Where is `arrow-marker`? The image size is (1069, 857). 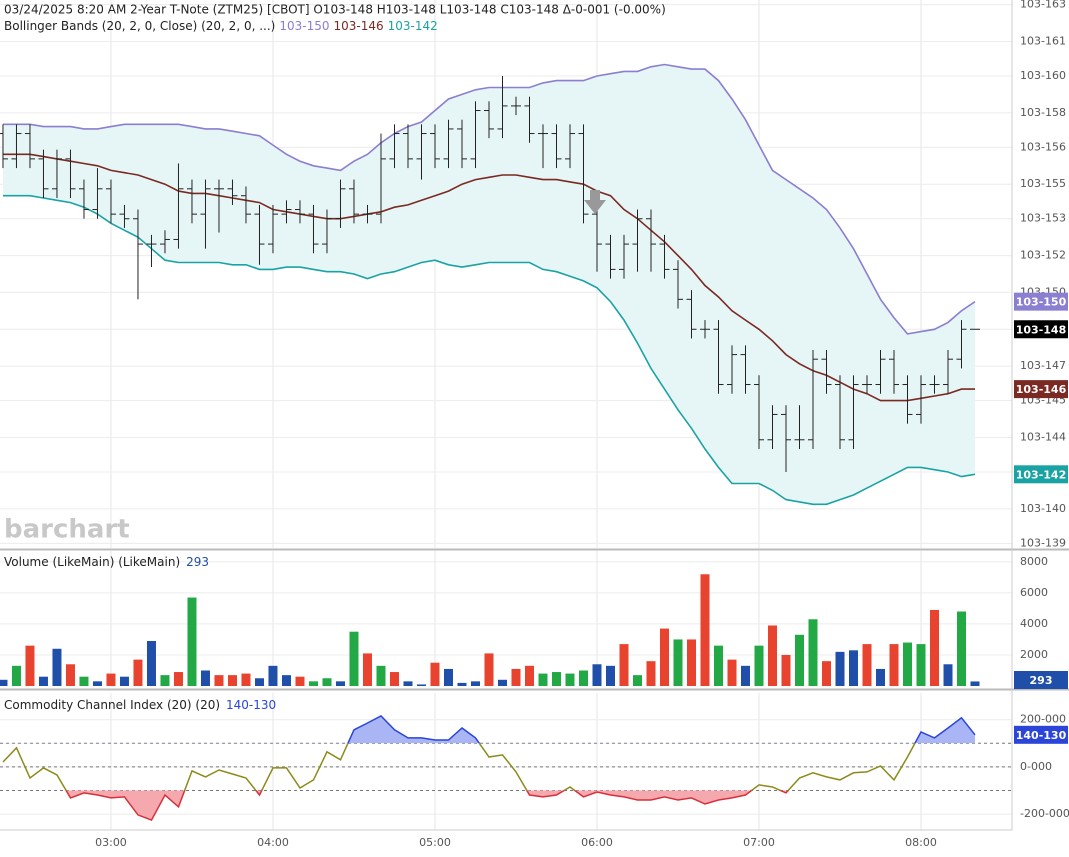
arrow-marker is located at coordinates (595, 202).